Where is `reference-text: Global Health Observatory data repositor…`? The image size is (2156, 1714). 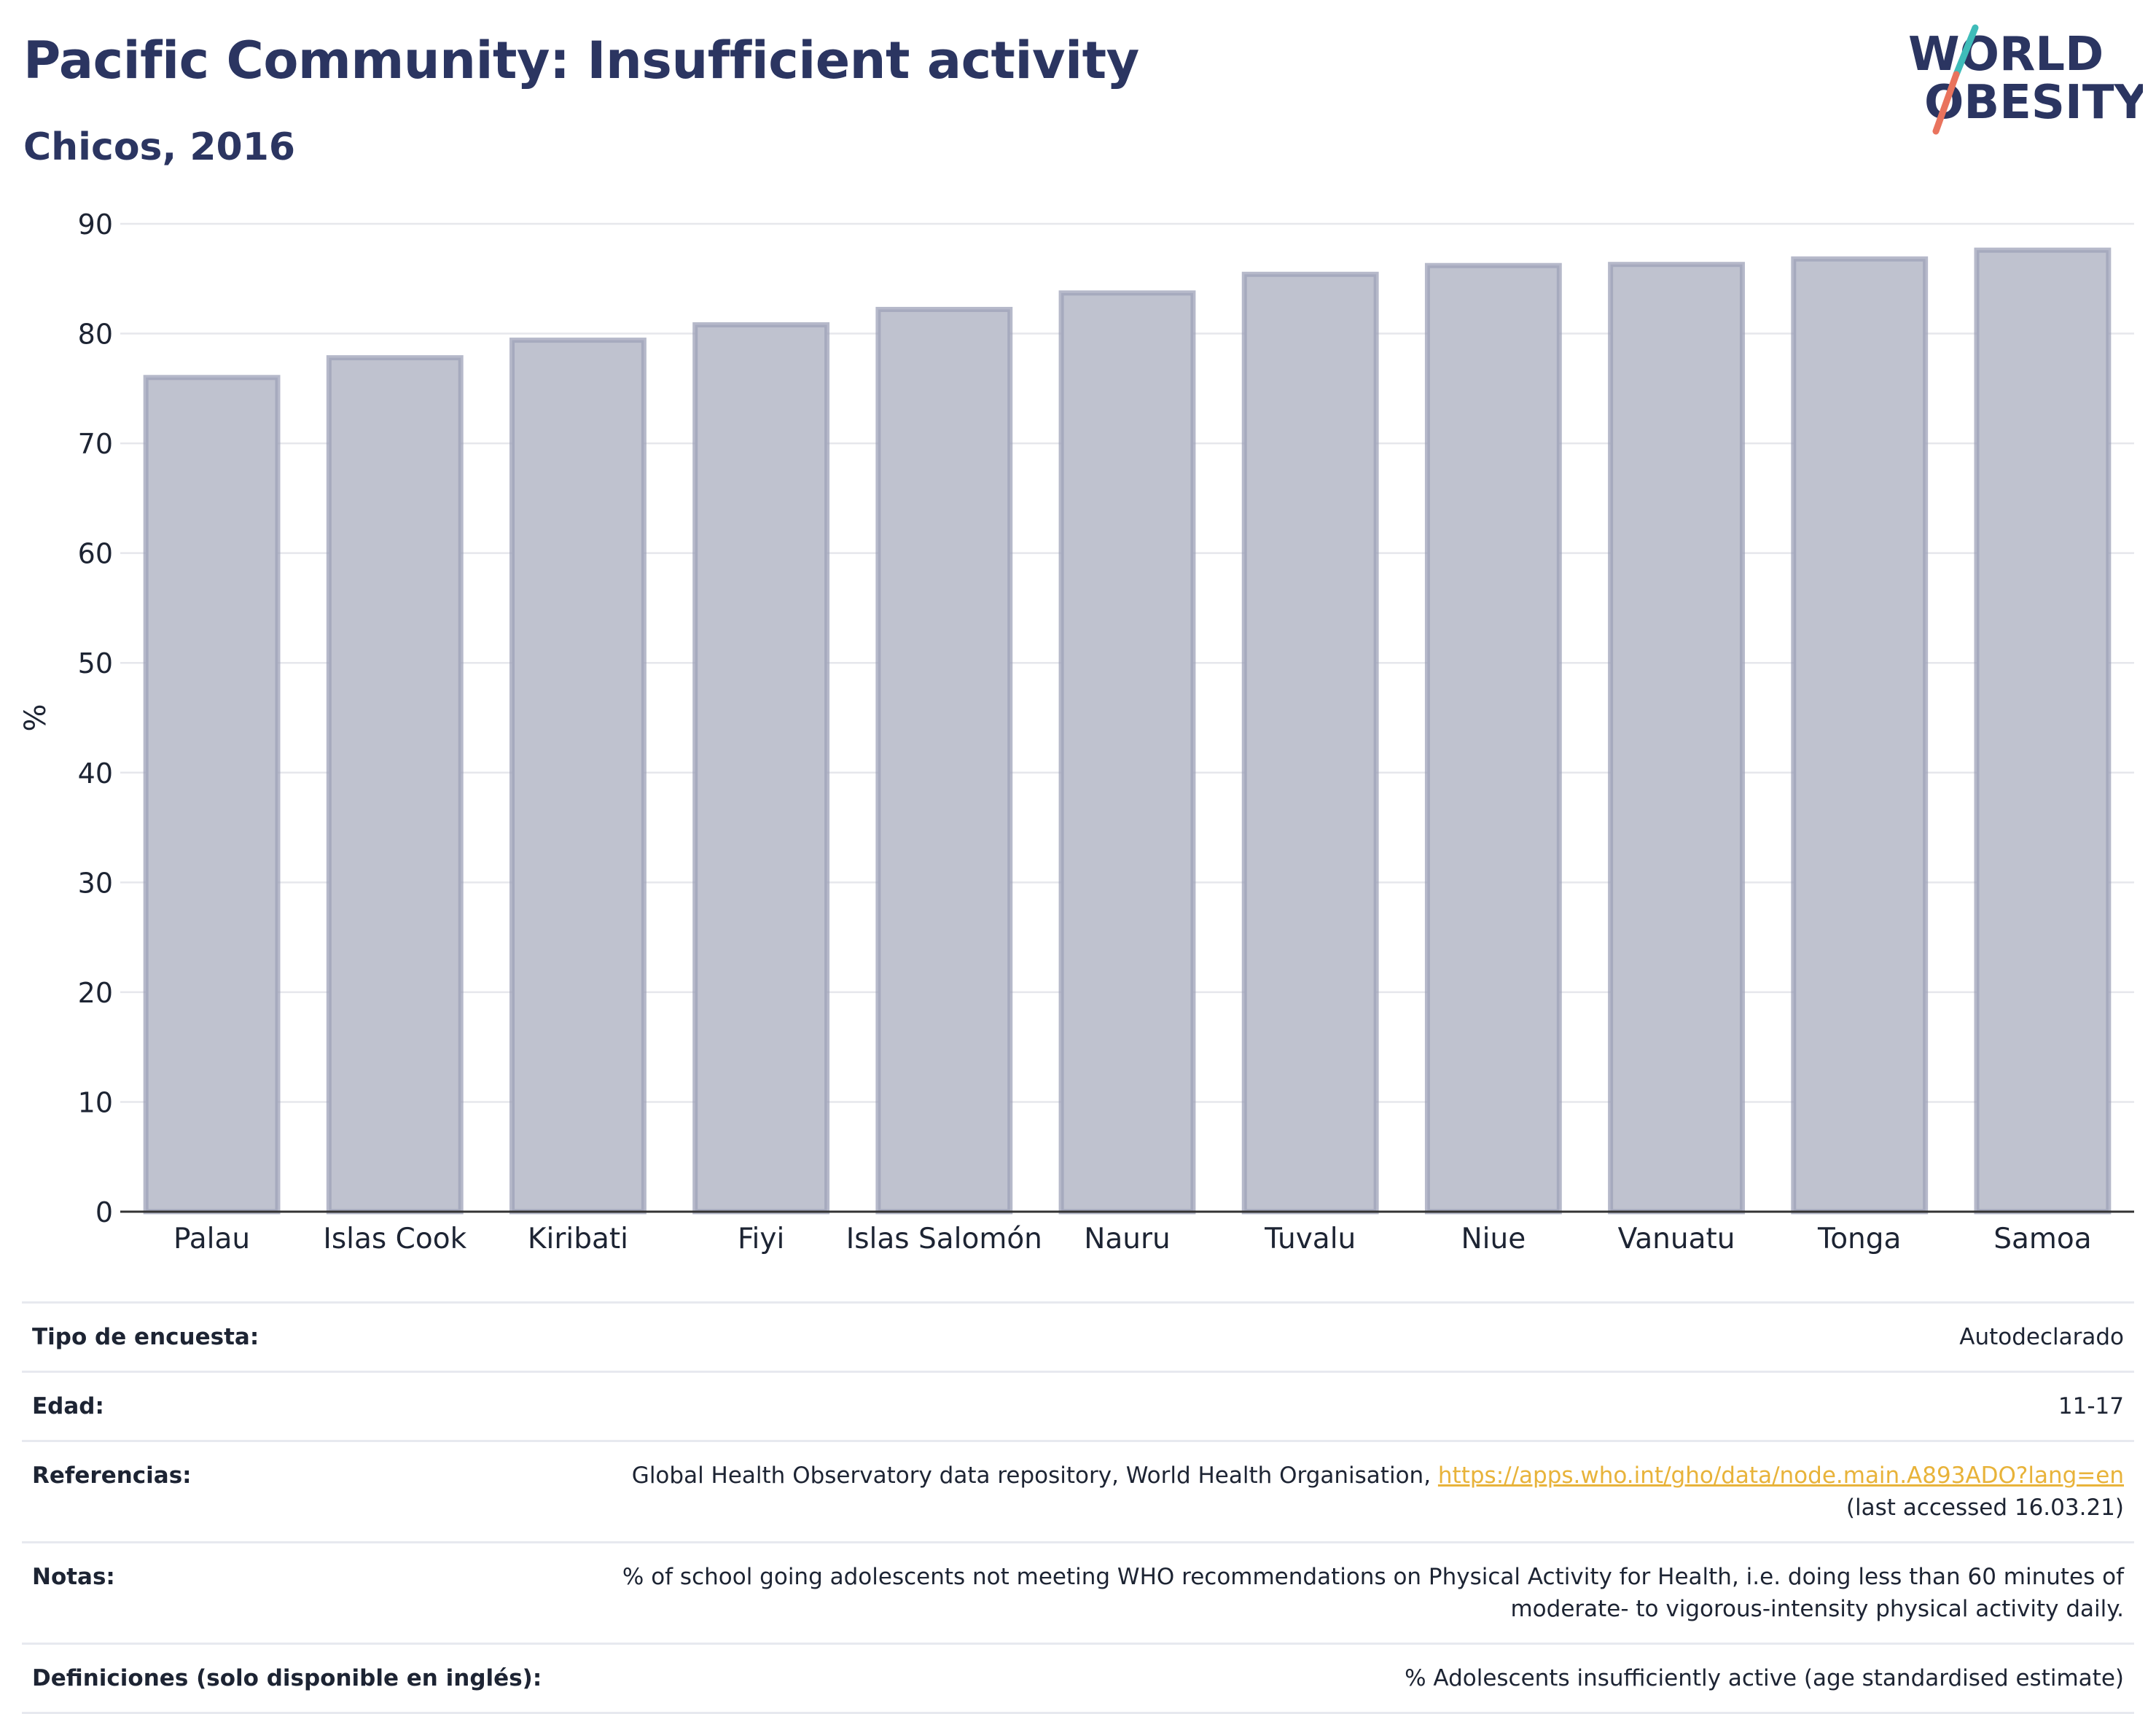
reference-text: Global Health Observatory data repositor… is located at coordinates (1034, 1476).